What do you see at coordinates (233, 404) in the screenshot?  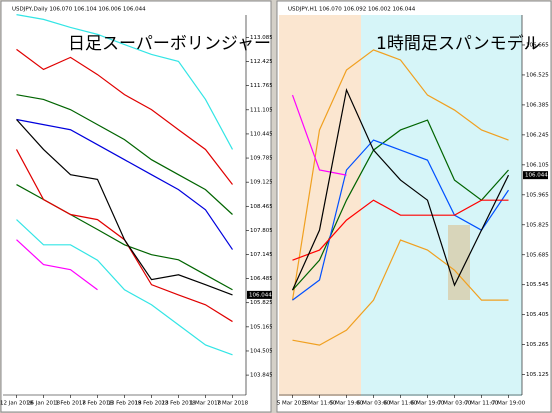 I see `x-tick-label: 7 Mar 2018` at bounding box center [233, 404].